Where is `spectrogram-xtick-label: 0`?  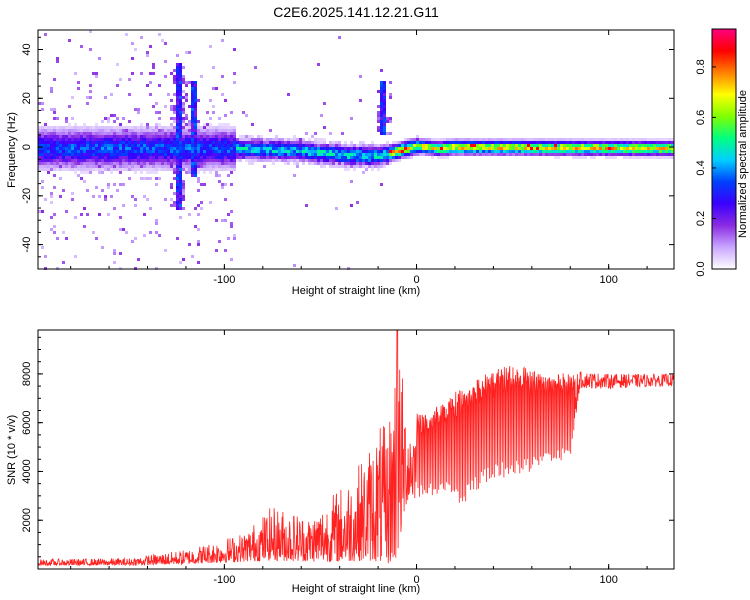 spectrogram-xtick-label: 0 is located at coordinates (416, 280).